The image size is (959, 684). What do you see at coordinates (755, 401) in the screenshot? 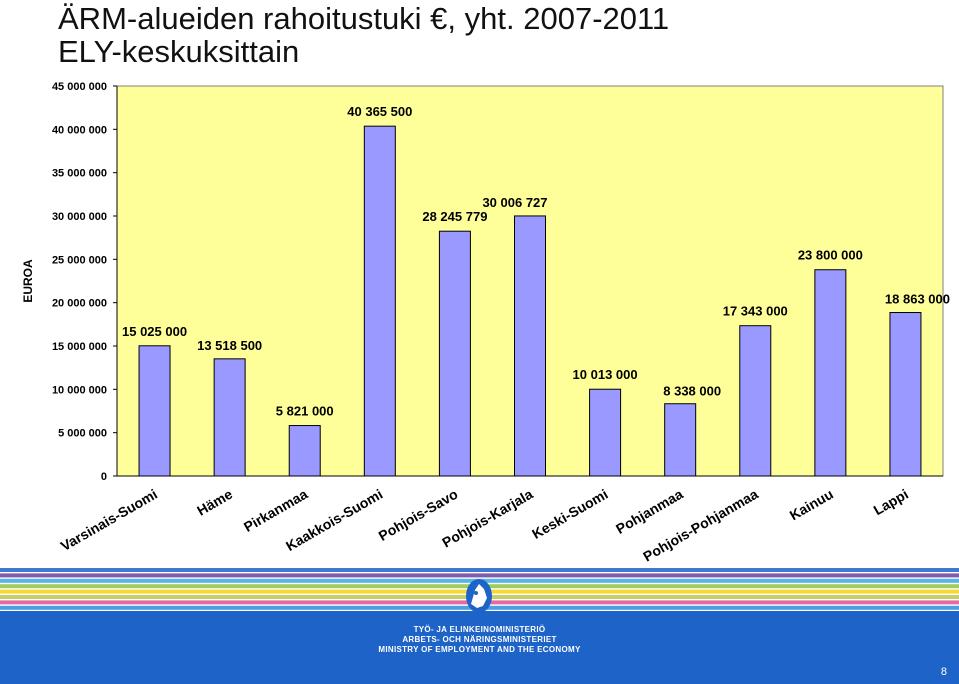
I see `bar-pohjois-pohjanmaa` at bounding box center [755, 401].